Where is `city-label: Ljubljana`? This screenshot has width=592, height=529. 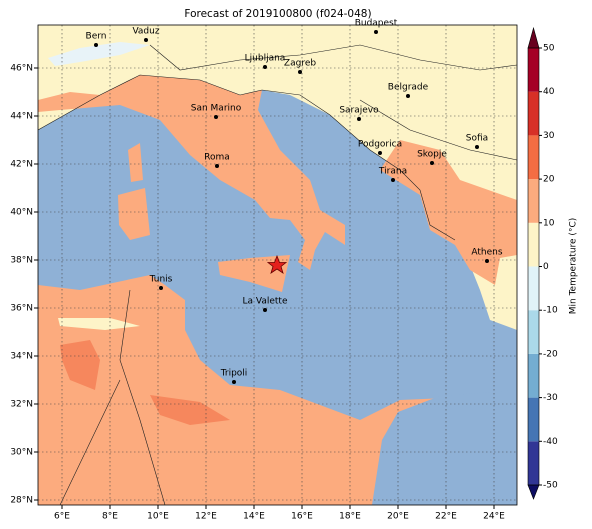
city-label: Ljubljana is located at coordinates (265, 59).